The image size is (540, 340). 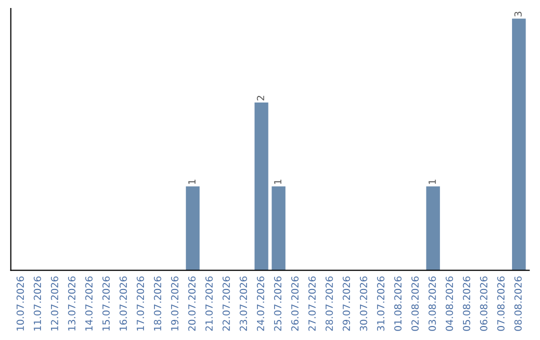 What do you see at coordinates (295, 303) in the screenshot?
I see `x-tick-label: 26.07.2026` at bounding box center [295, 303].